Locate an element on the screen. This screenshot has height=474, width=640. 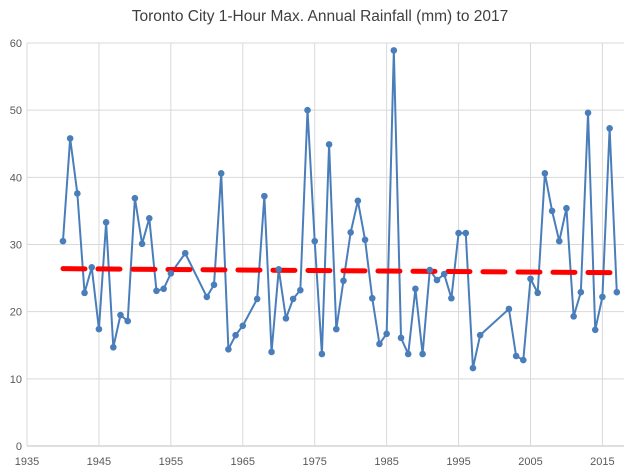
x-tick-label: 1965 is located at coordinates (243, 462).